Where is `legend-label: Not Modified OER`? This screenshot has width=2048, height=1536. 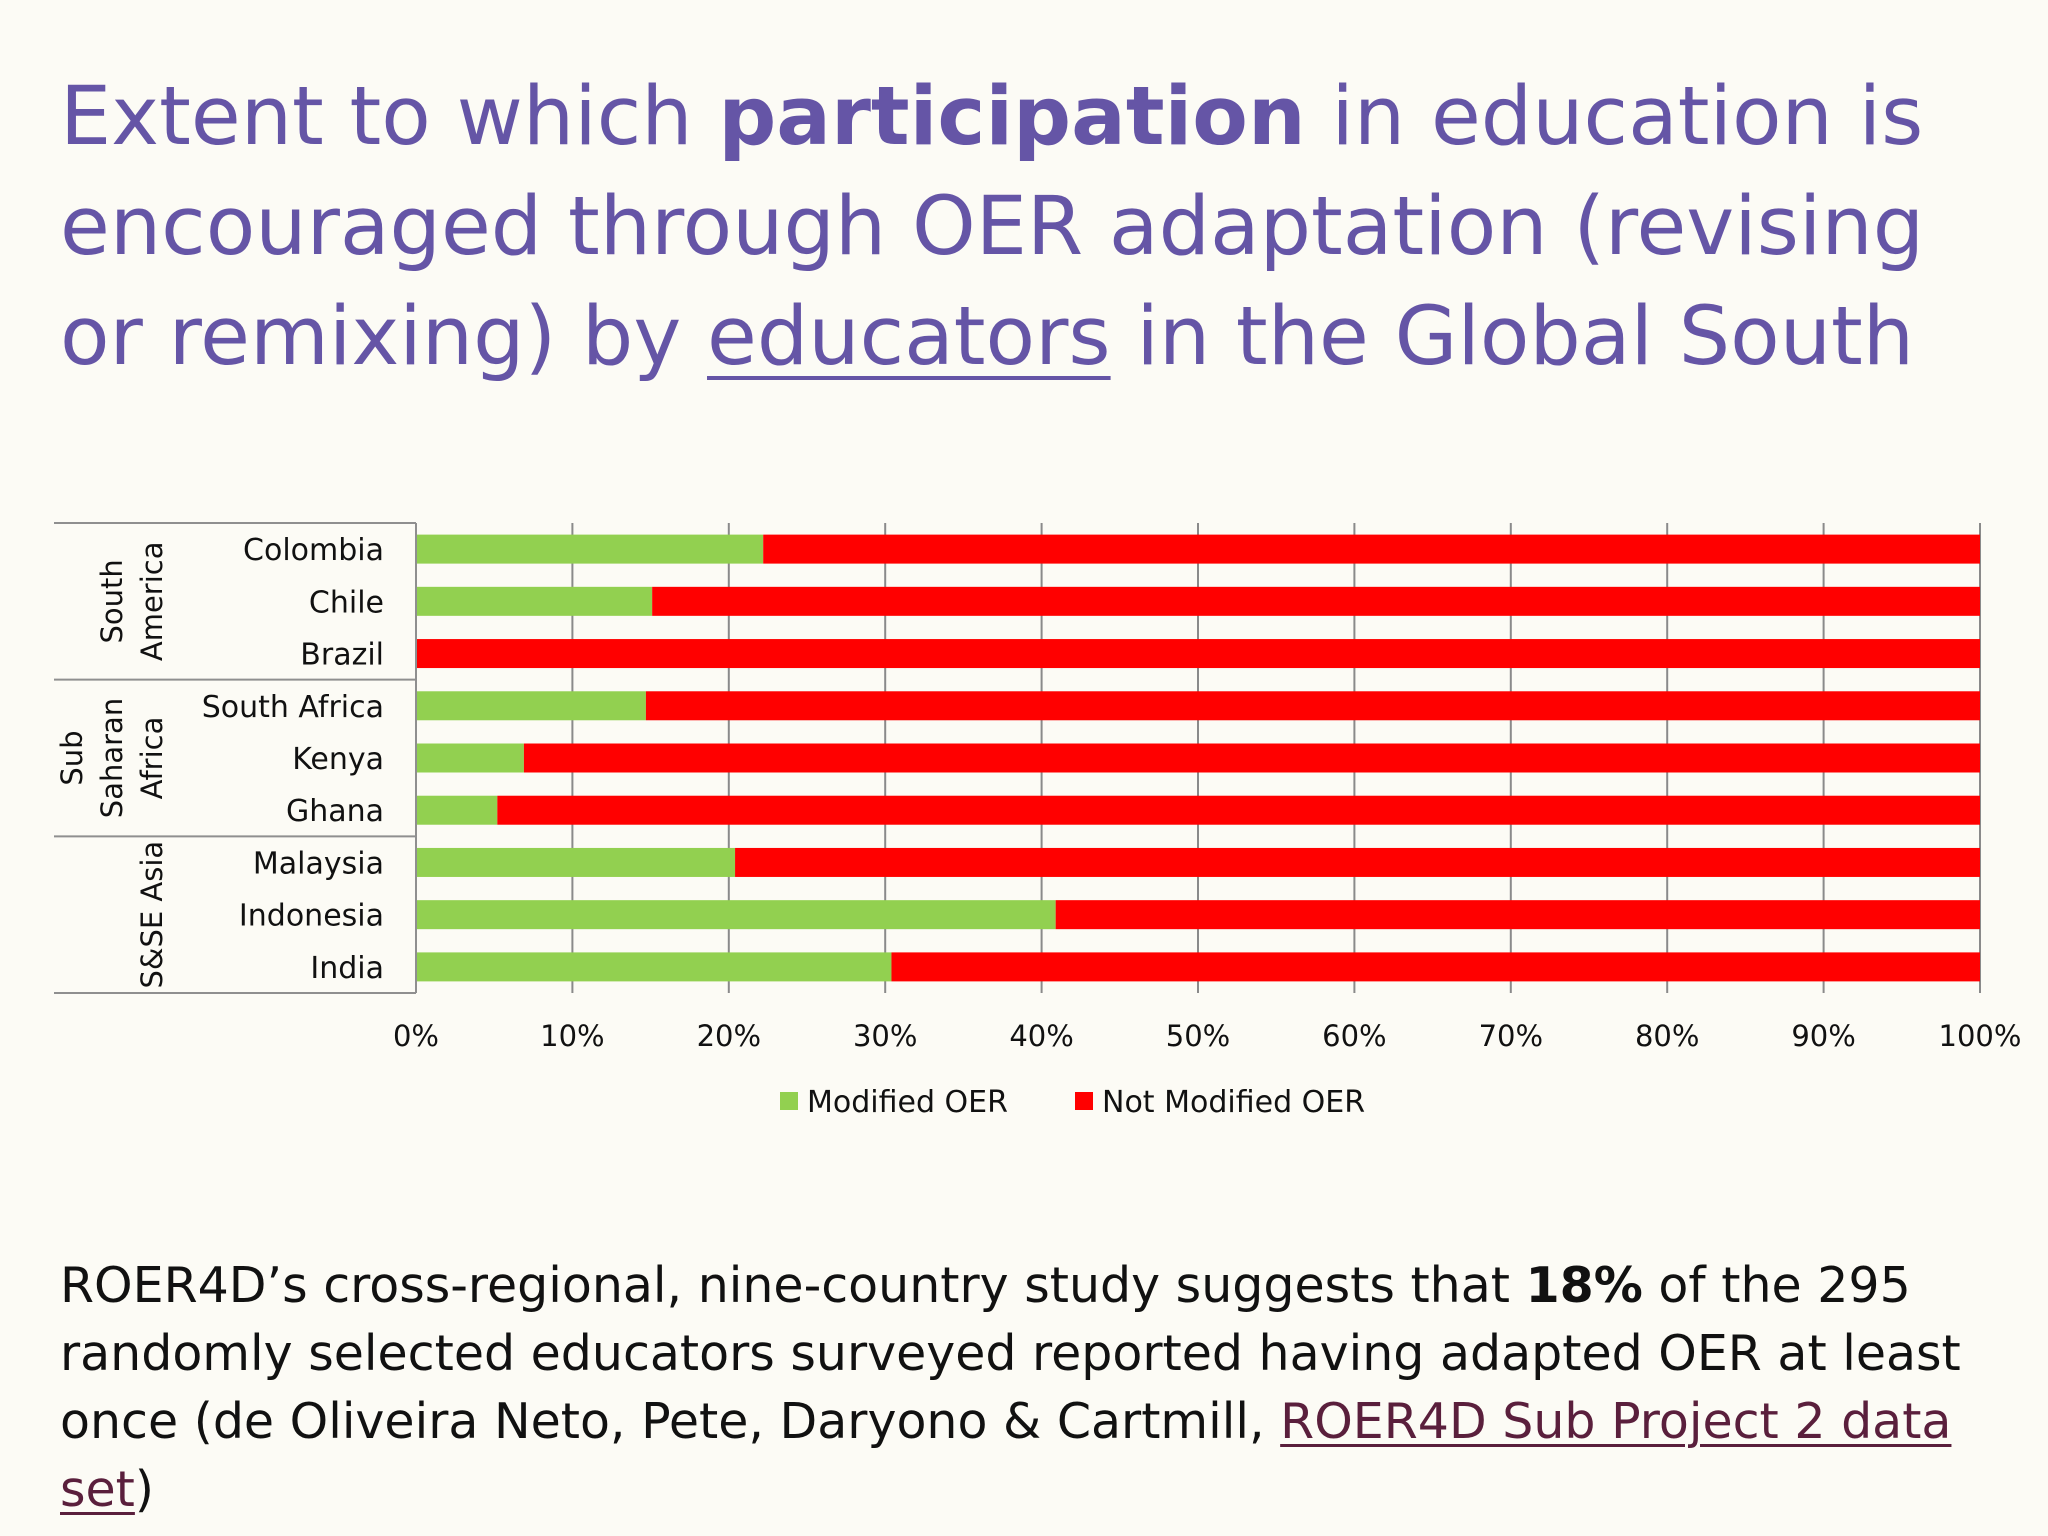
legend-label: Not Modified OER is located at coordinates (1233, 1102).